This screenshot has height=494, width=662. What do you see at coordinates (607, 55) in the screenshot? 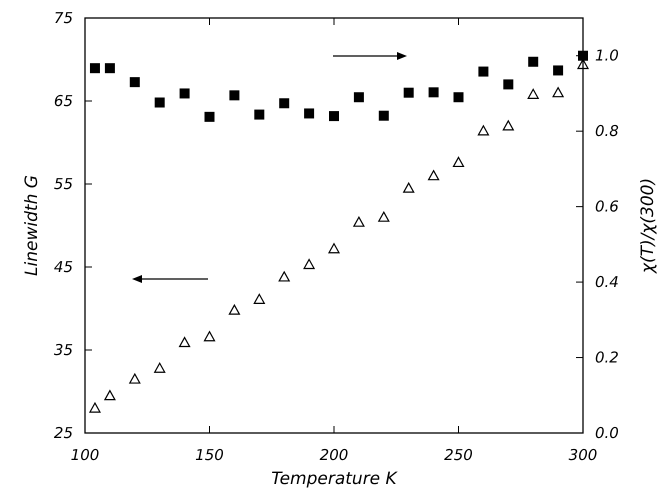
I see `y2-tick-label: 1.0` at bounding box center [607, 55].